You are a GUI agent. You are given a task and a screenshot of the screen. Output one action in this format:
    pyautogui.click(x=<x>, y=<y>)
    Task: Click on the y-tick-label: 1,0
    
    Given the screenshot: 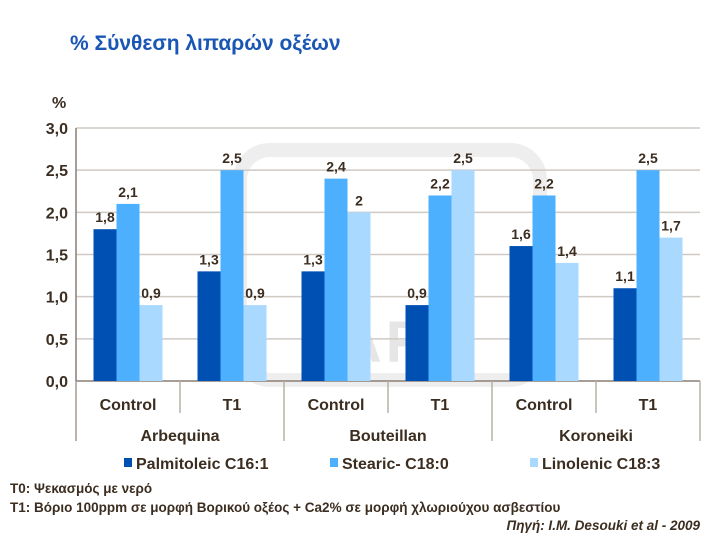 What is the action you would take?
    pyautogui.click(x=57, y=298)
    